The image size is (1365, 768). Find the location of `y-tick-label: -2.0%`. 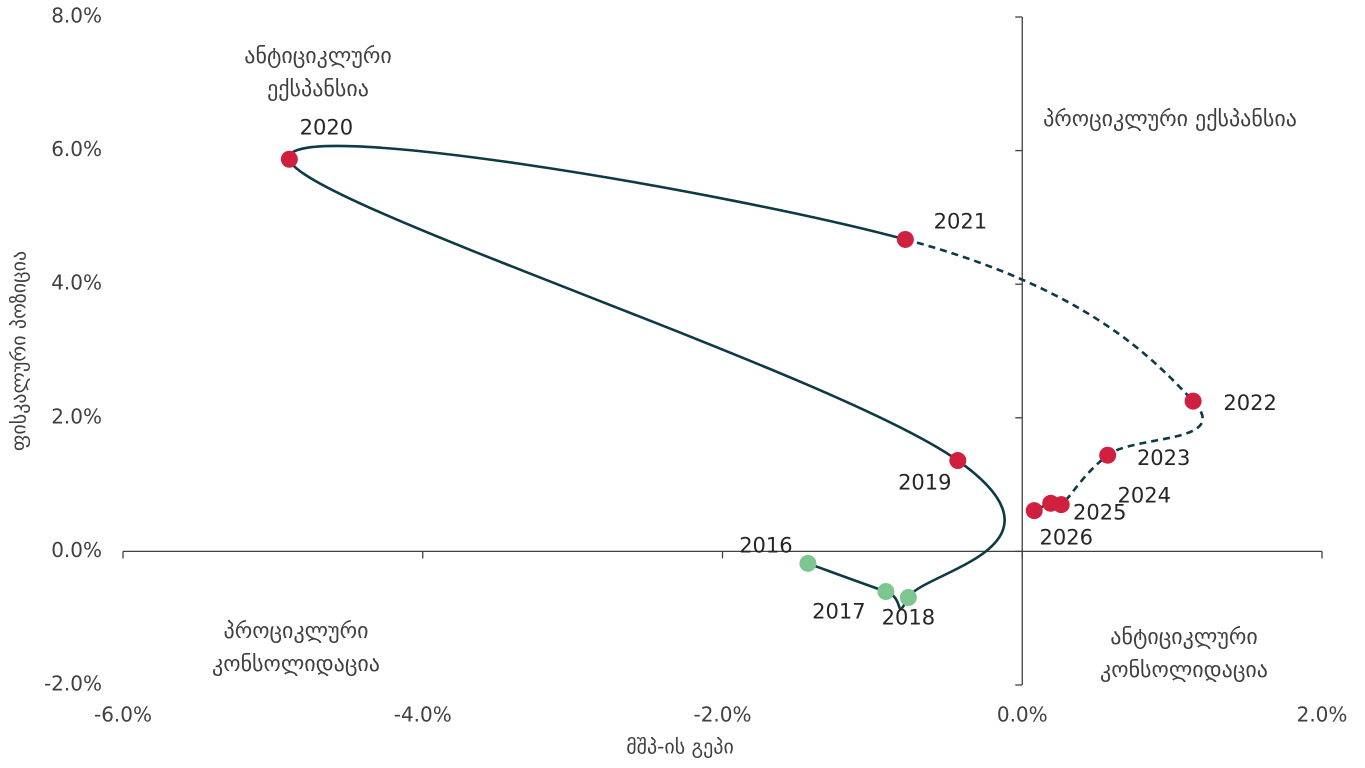

y-tick-label: -2.0% is located at coordinates (73, 684).